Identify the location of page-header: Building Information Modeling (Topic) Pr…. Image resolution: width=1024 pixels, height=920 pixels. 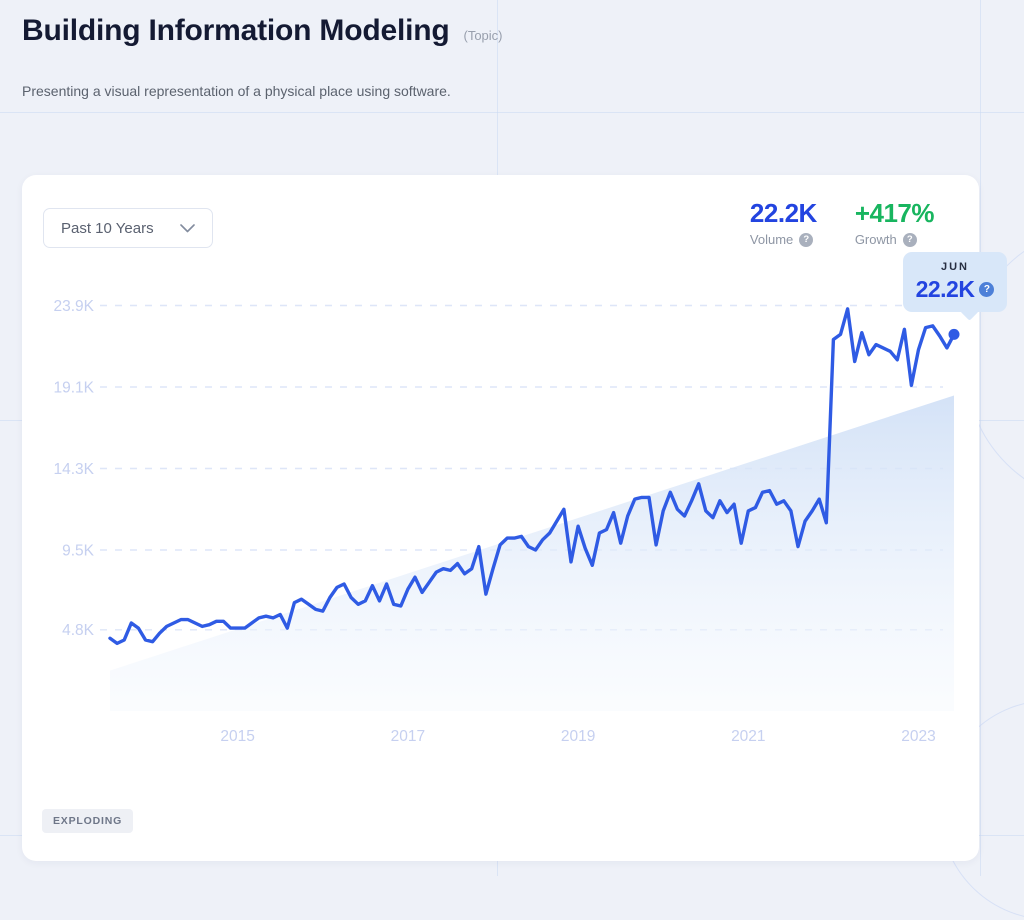
(512, 49).